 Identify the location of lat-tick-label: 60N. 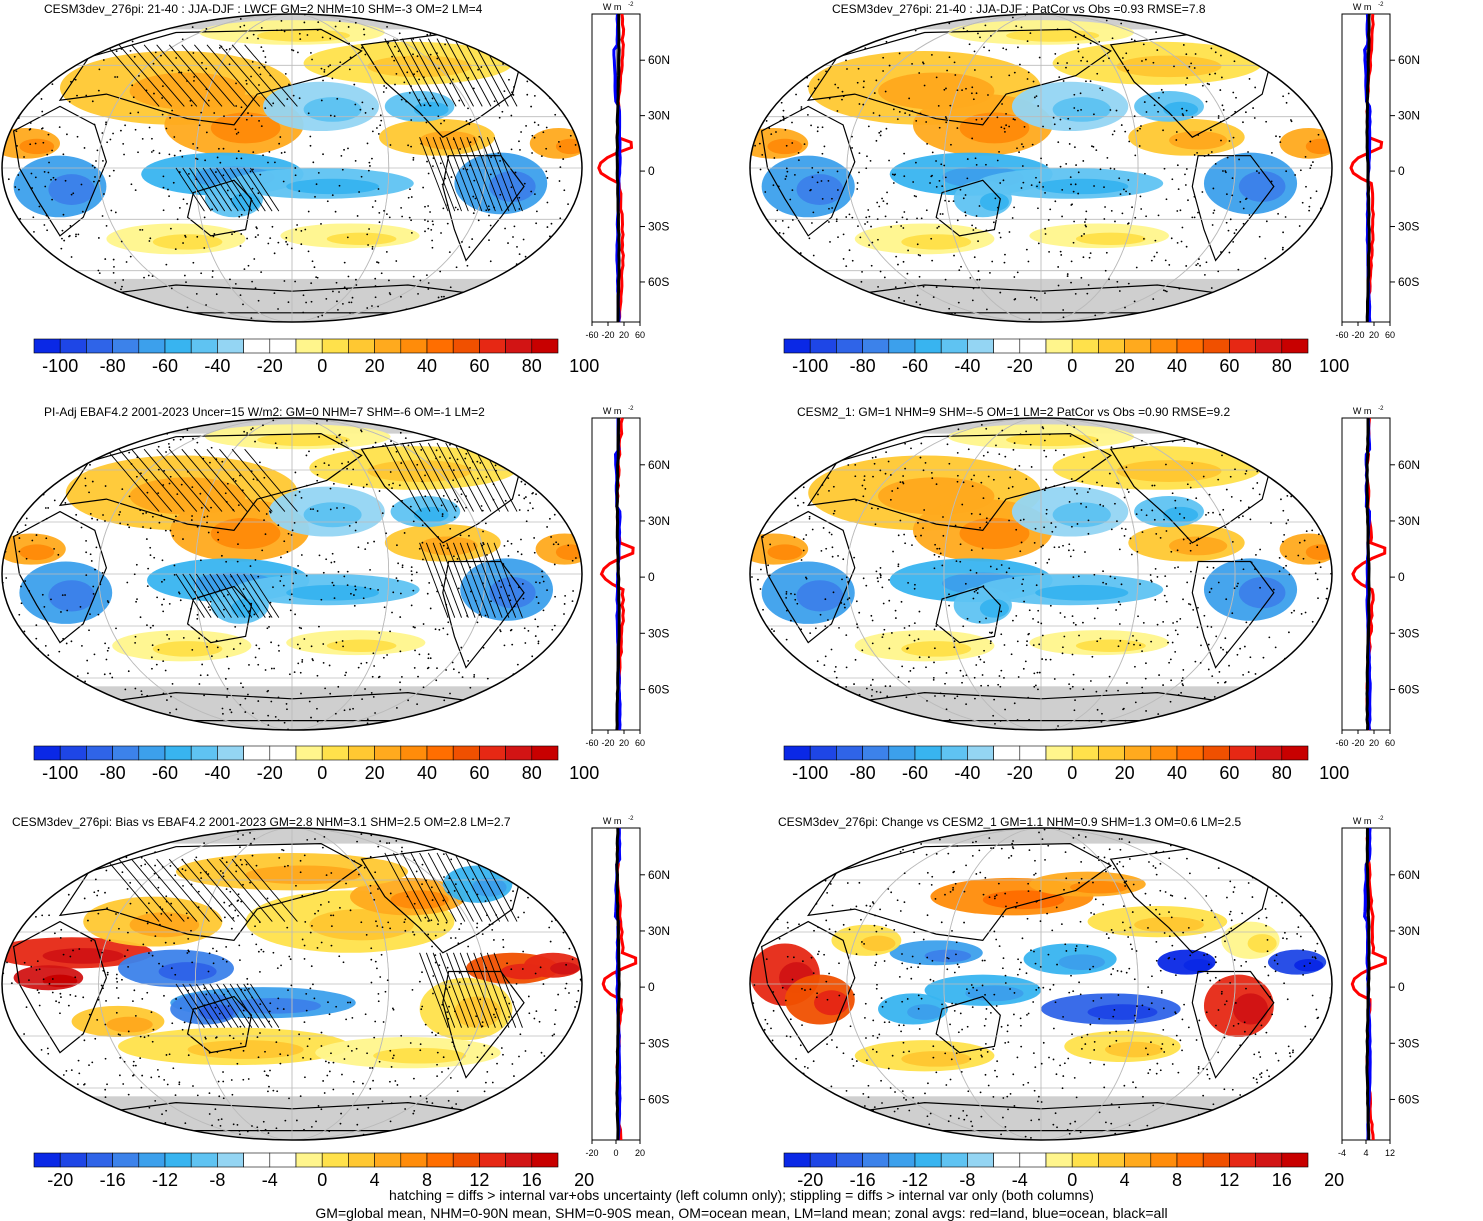
(659, 60).